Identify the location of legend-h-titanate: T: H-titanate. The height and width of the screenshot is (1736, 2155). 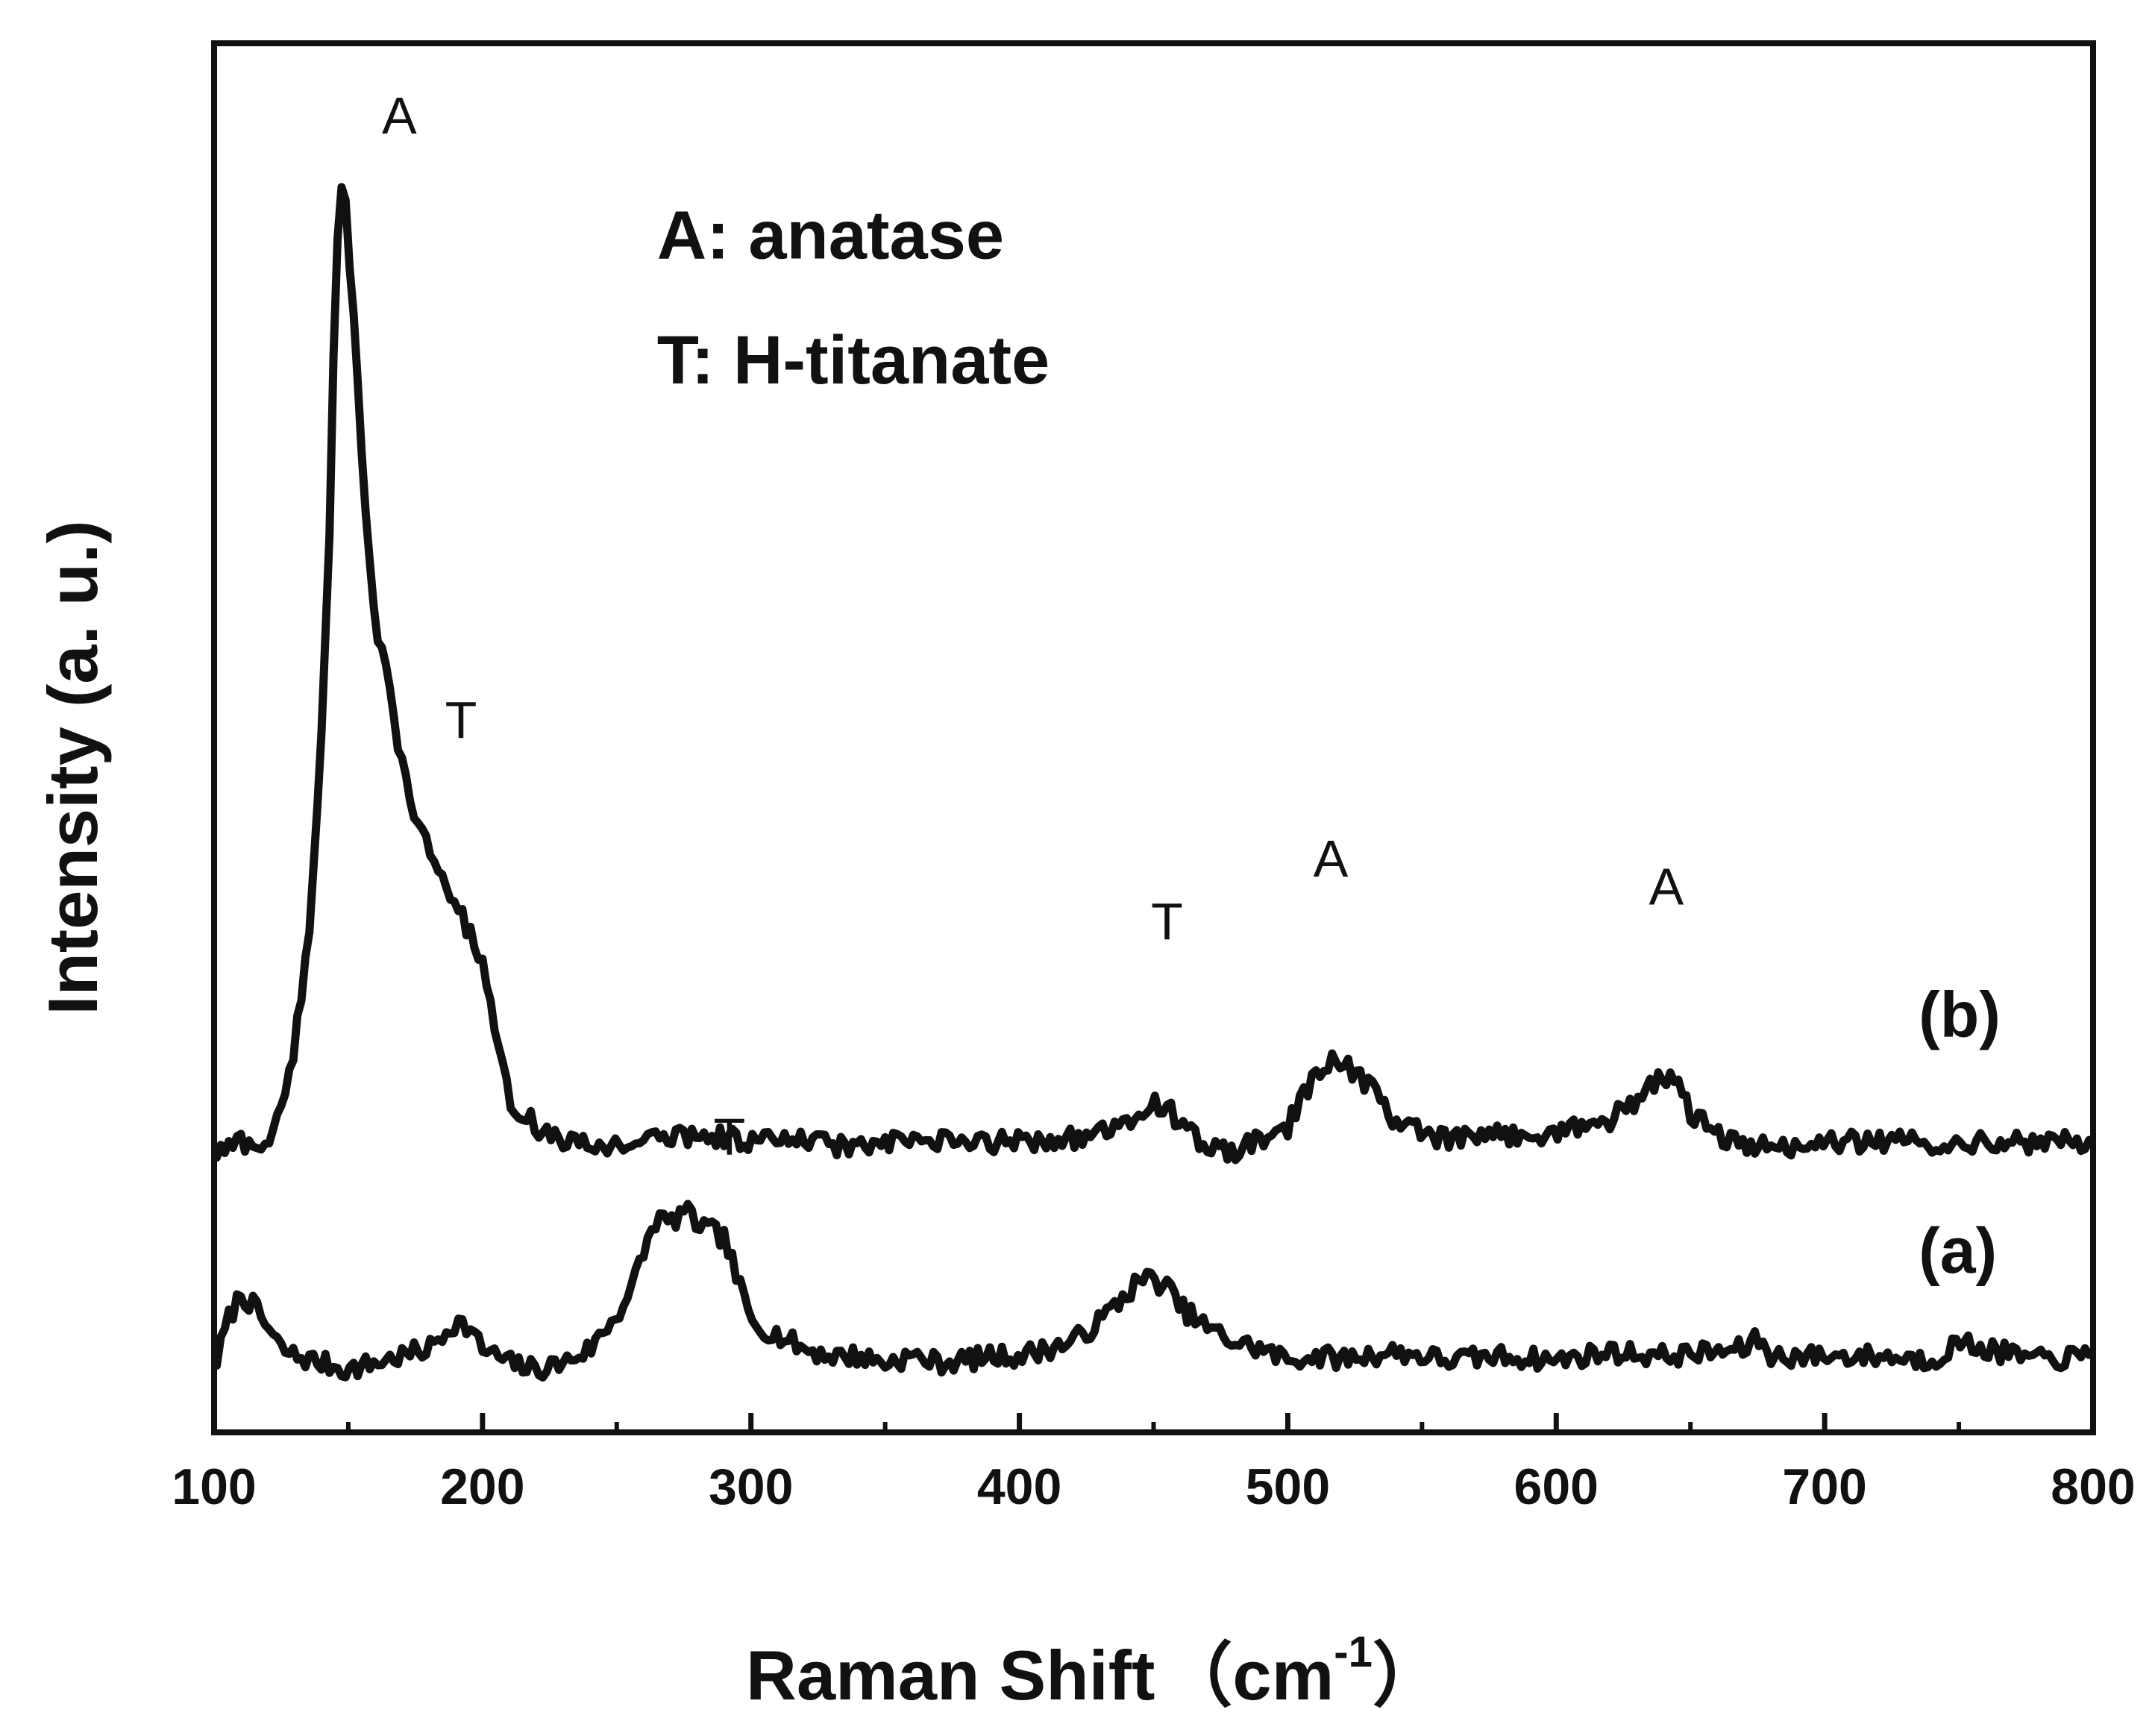
(853, 360).